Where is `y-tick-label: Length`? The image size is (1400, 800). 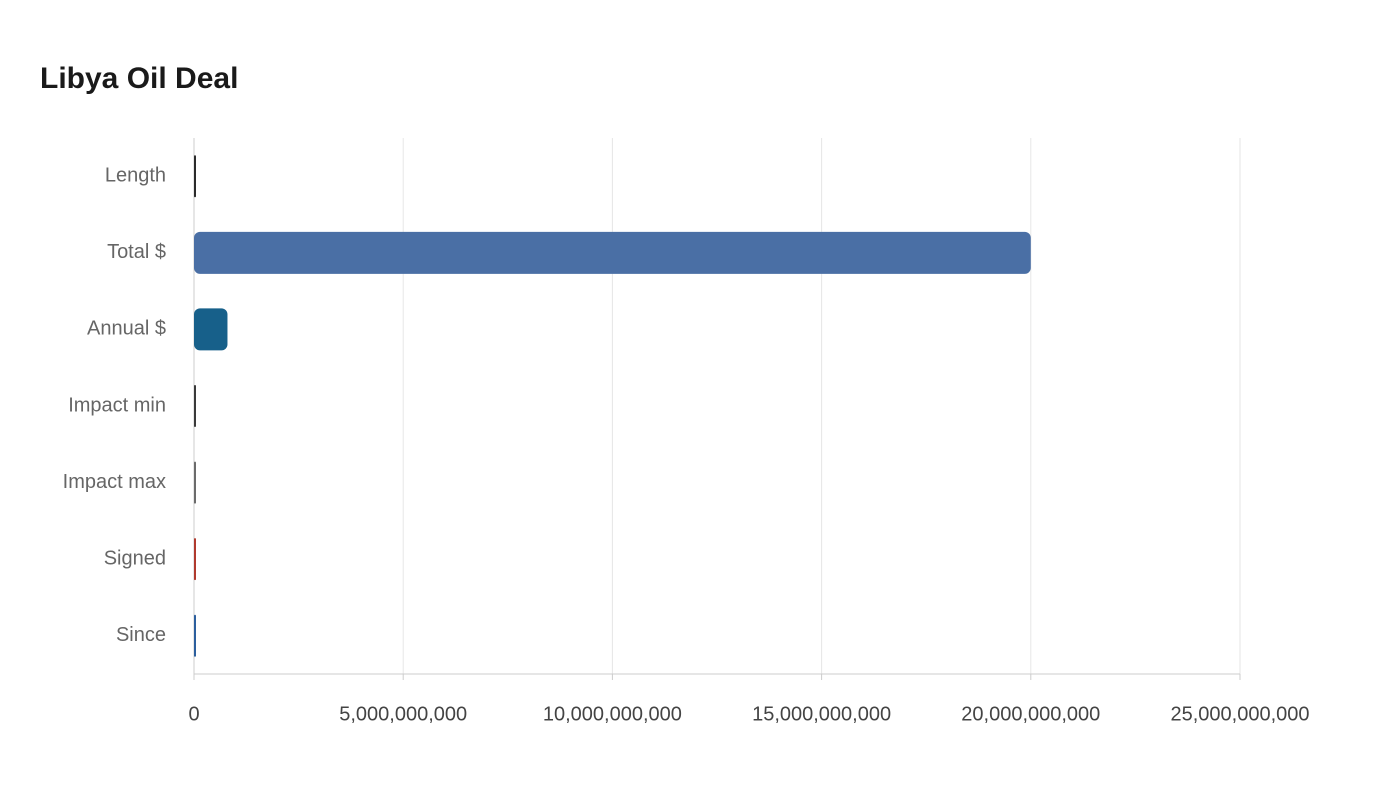
y-tick-label: Length is located at coordinates (135, 176).